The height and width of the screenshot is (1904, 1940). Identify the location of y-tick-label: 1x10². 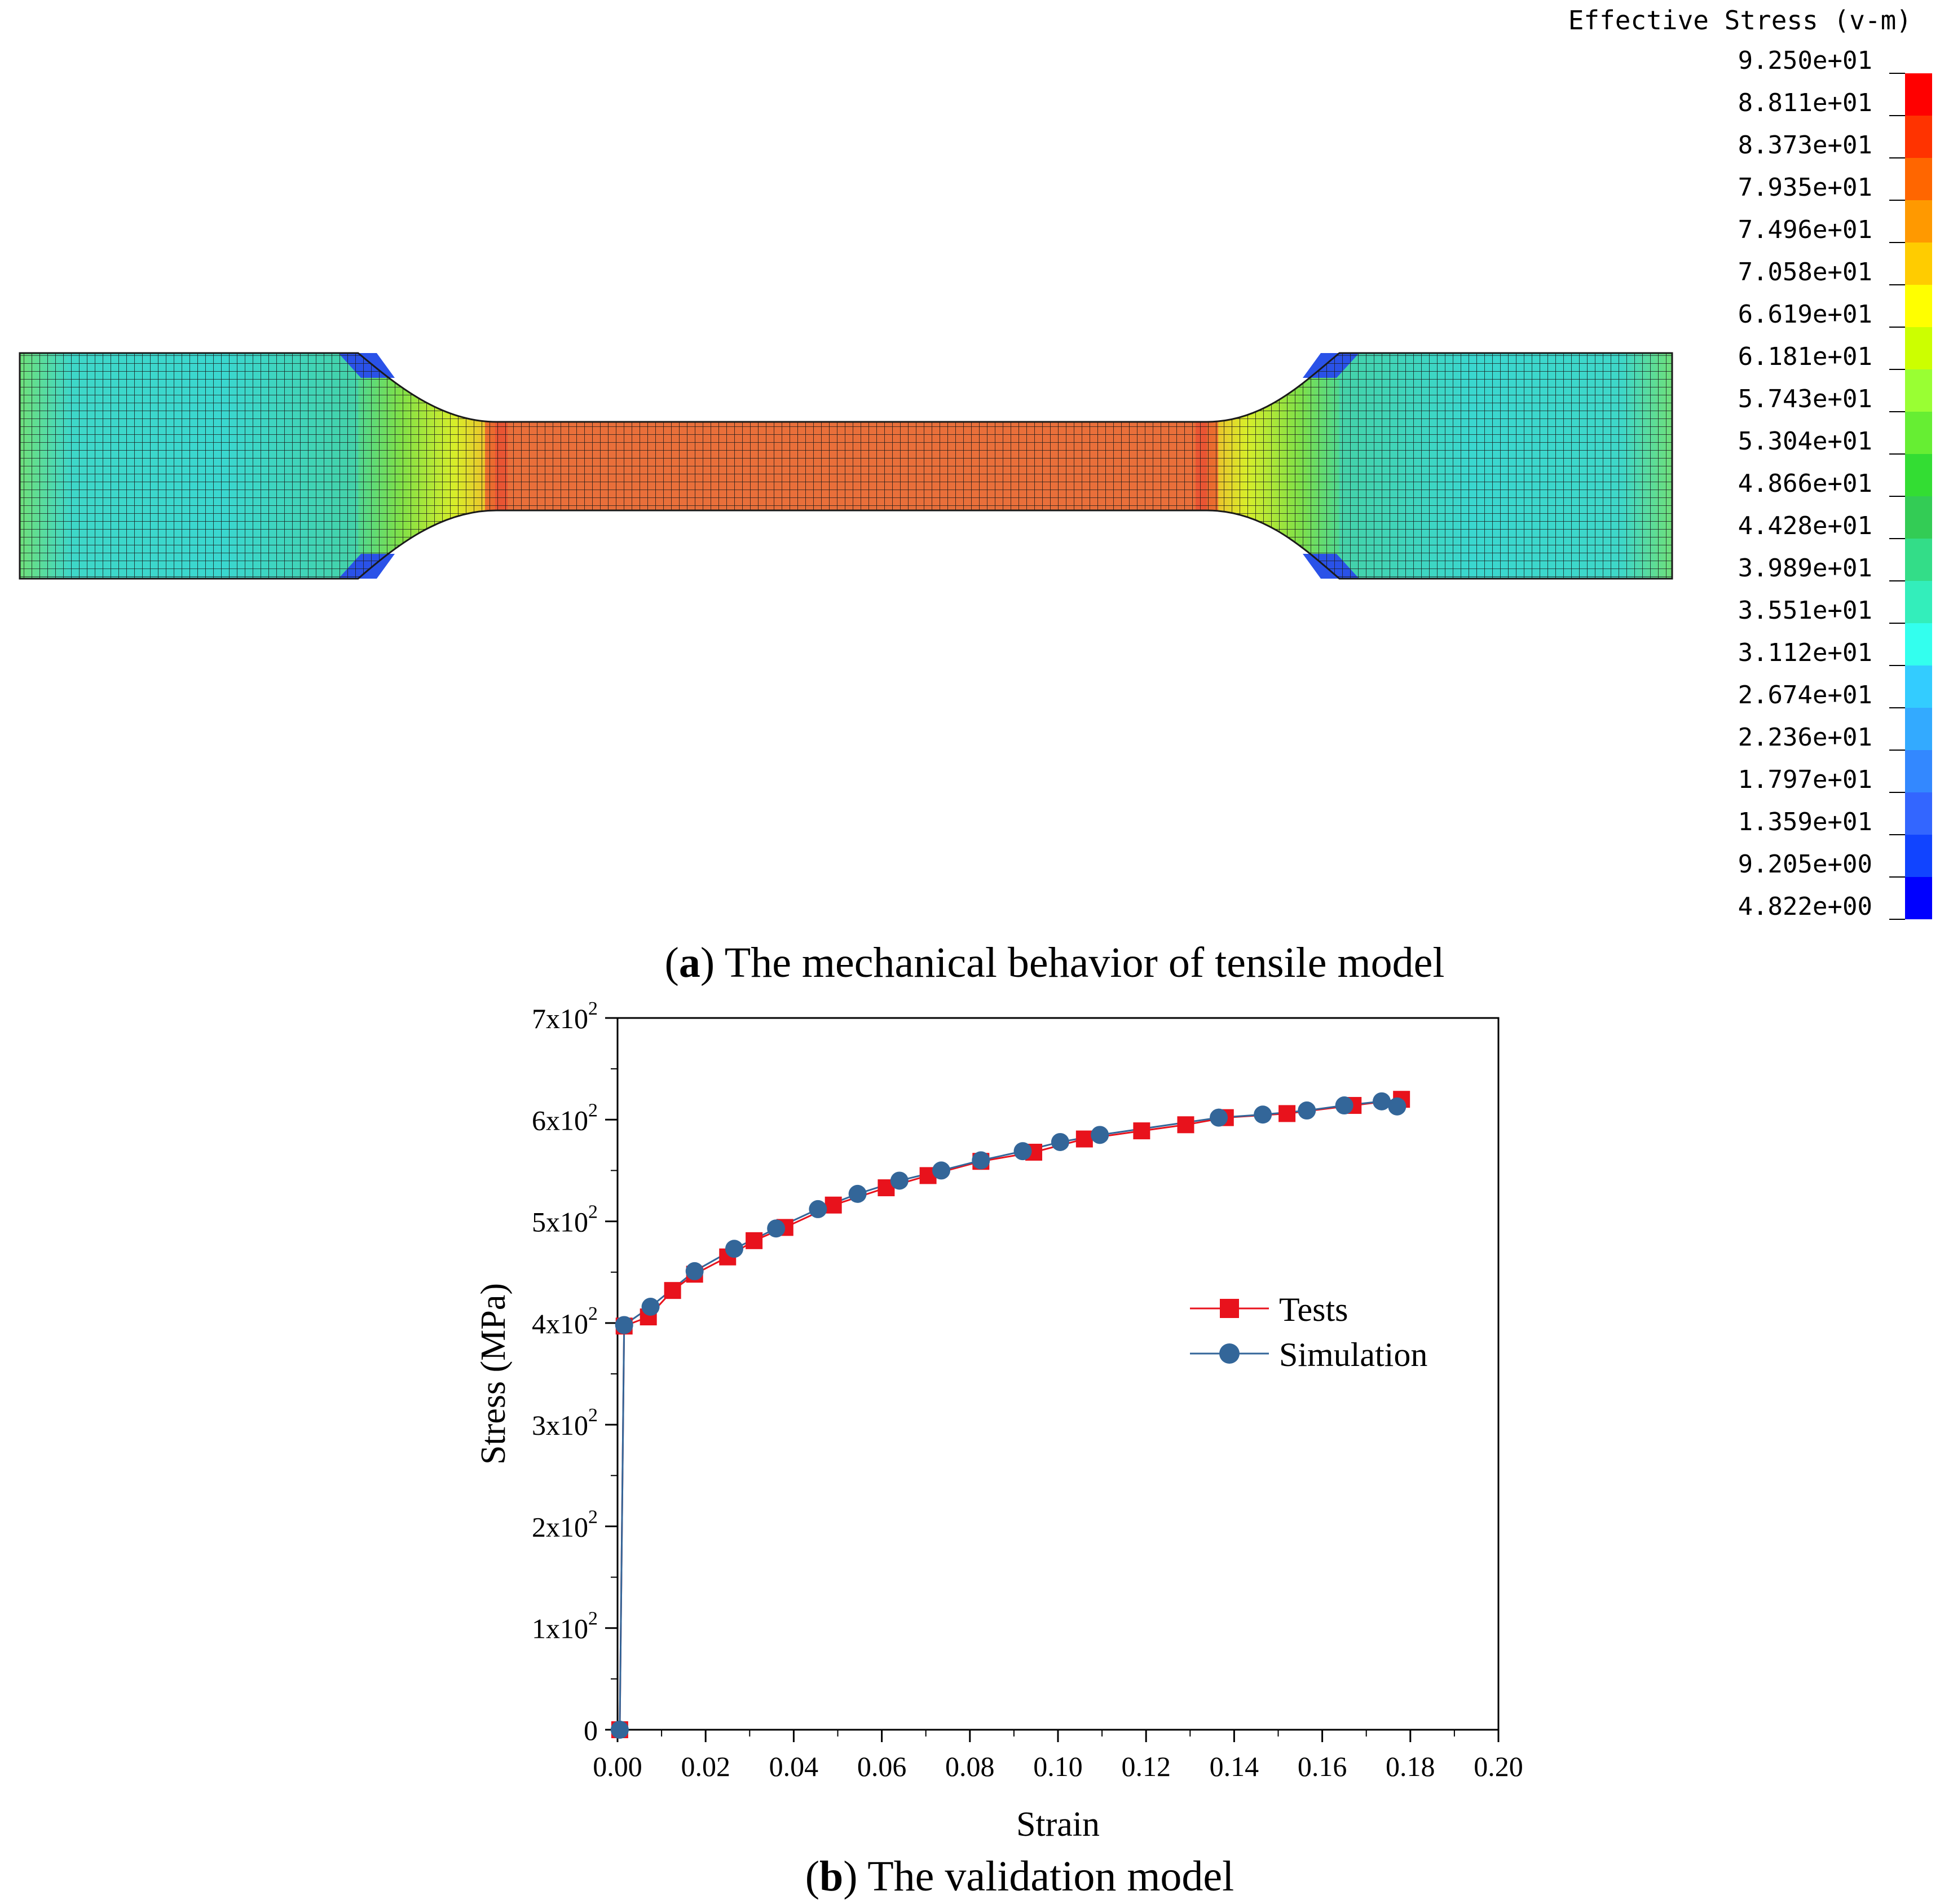
(565, 1626).